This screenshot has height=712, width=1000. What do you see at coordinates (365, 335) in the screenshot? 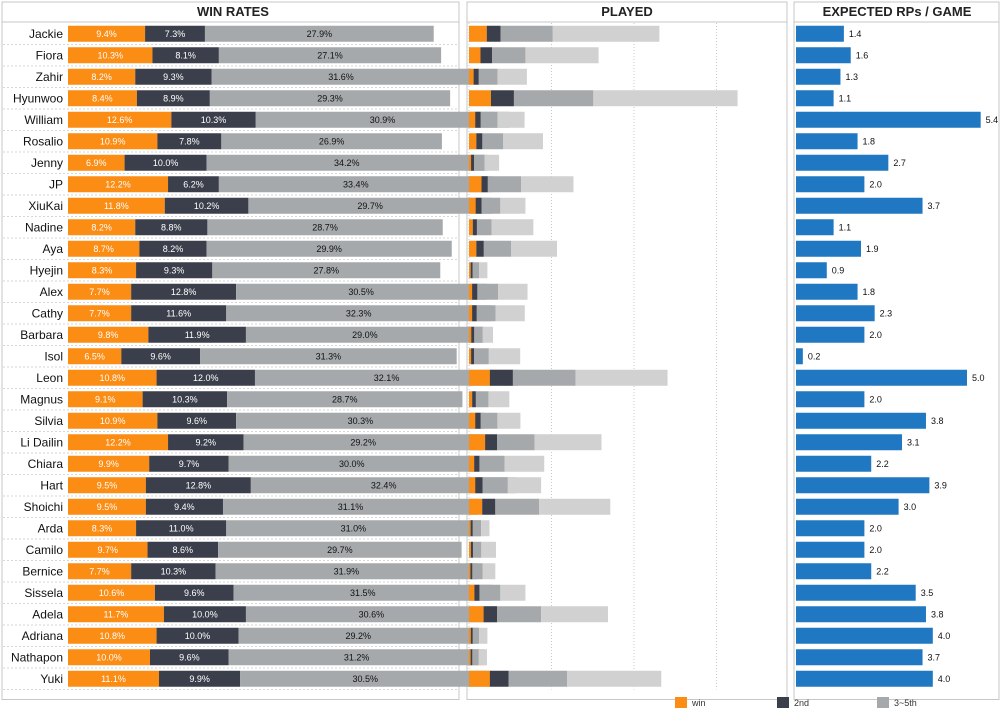
I see `win-rate-label-3~5th: 29.0%` at bounding box center [365, 335].